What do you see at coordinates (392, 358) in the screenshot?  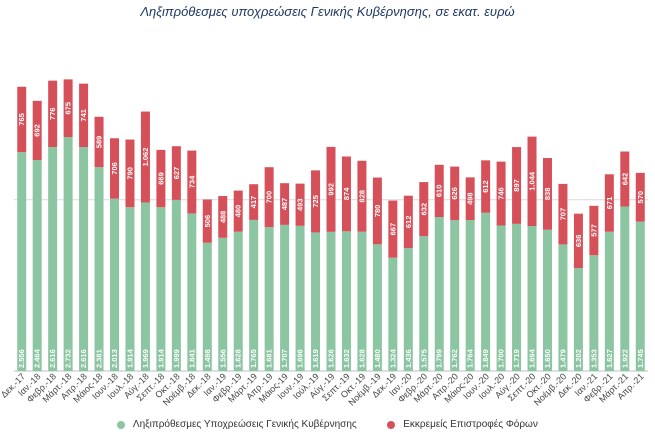 I see `data-label-arrears: 1.324` at bounding box center [392, 358].